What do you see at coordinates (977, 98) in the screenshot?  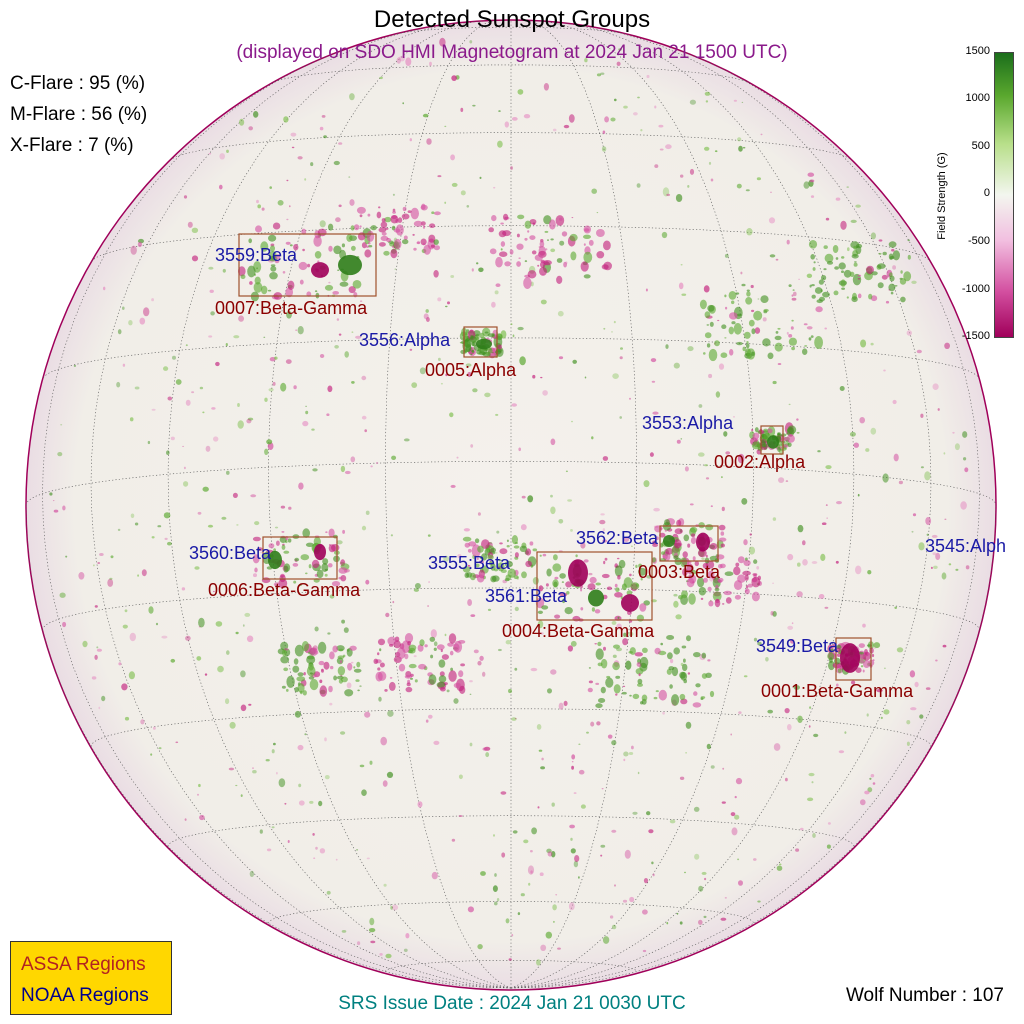 I see `colorbar-tick: 1000` at bounding box center [977, 98].